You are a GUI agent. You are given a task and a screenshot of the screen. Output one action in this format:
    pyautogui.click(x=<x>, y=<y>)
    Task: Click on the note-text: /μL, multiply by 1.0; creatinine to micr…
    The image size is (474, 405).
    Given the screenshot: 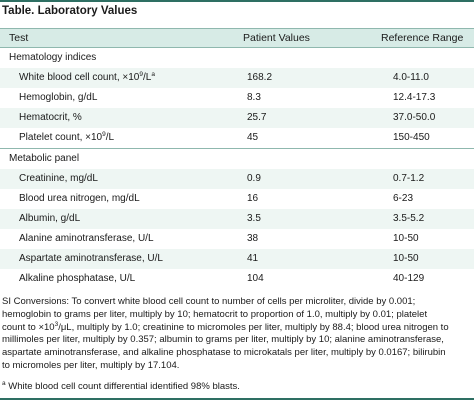 What is the action you would take?
    pyautogui.click(x=253, y=327)
    